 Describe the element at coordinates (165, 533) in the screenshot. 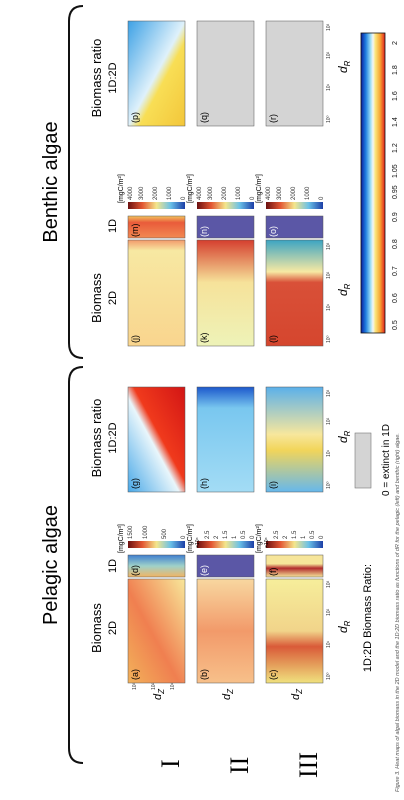

I see `svg-text: 500` at that location.